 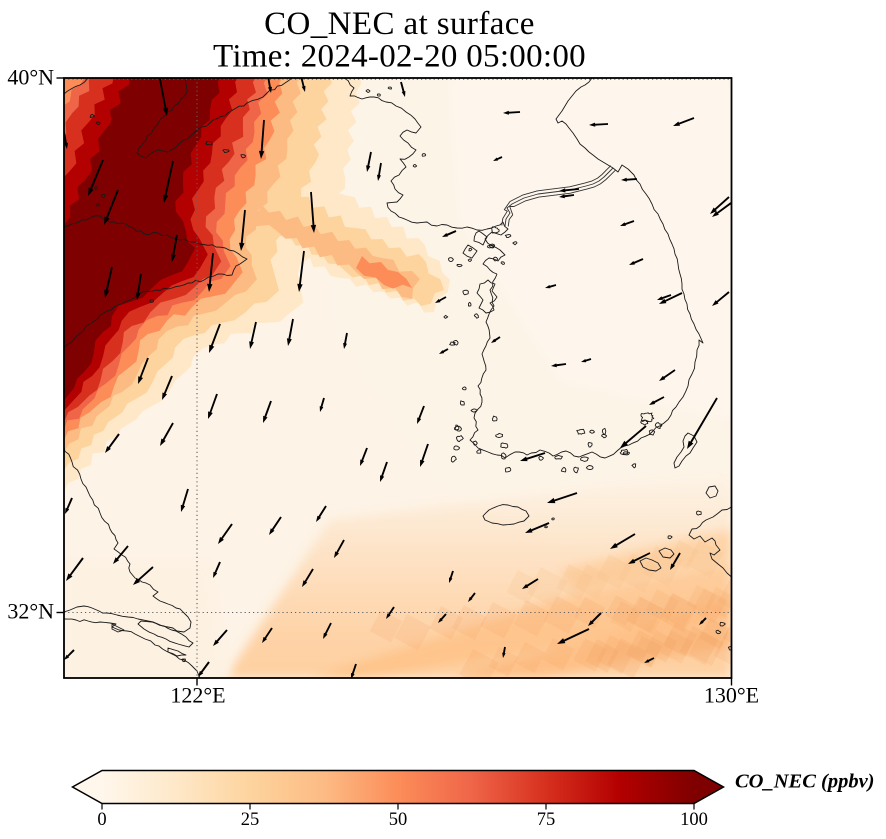 I want to click on svg-text: 130°E, so click(x=731, y=695).